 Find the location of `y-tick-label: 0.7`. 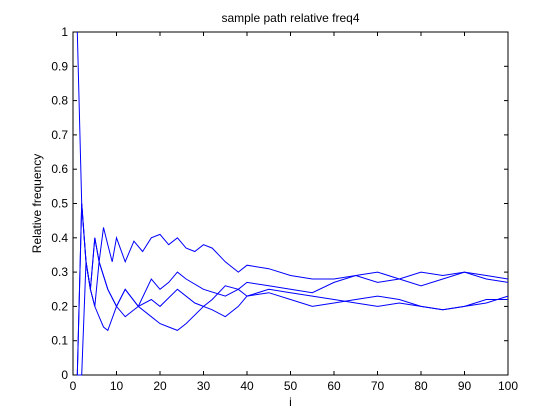

y-tick-label: 0.7 is located at coordinates (59, 135).